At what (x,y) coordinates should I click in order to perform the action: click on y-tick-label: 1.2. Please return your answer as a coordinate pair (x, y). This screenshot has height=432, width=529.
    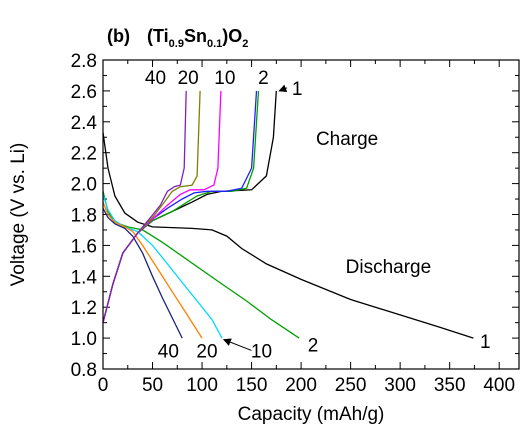
    Looking at the image, I should click on (84, 308).